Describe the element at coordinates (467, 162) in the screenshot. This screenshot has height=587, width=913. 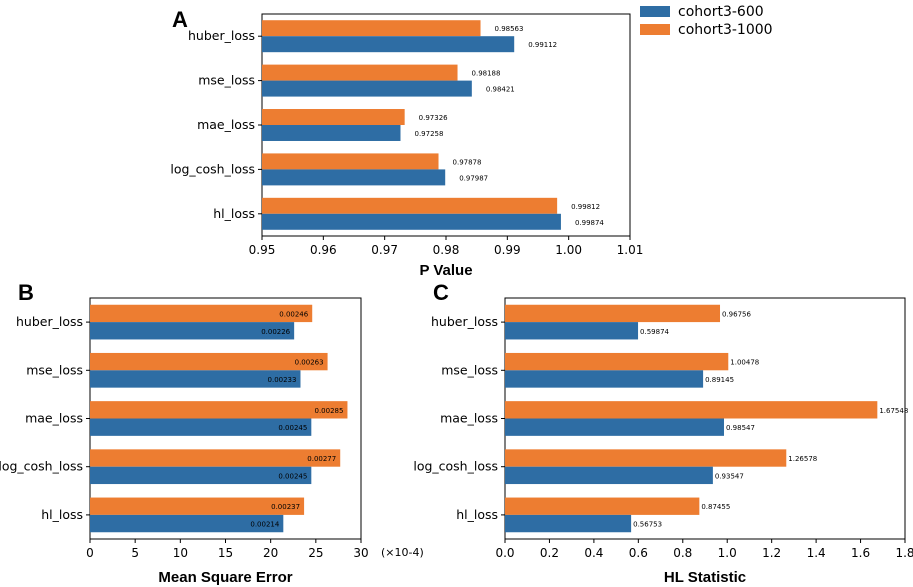
I see `panel-a-data-label: 0.97878` at that location.